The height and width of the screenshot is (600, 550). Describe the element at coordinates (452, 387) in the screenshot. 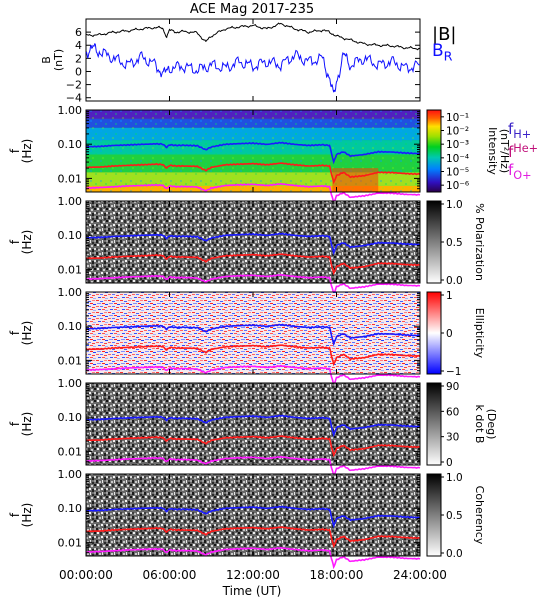

I see `colorbar-tick-label: 90` at that location.